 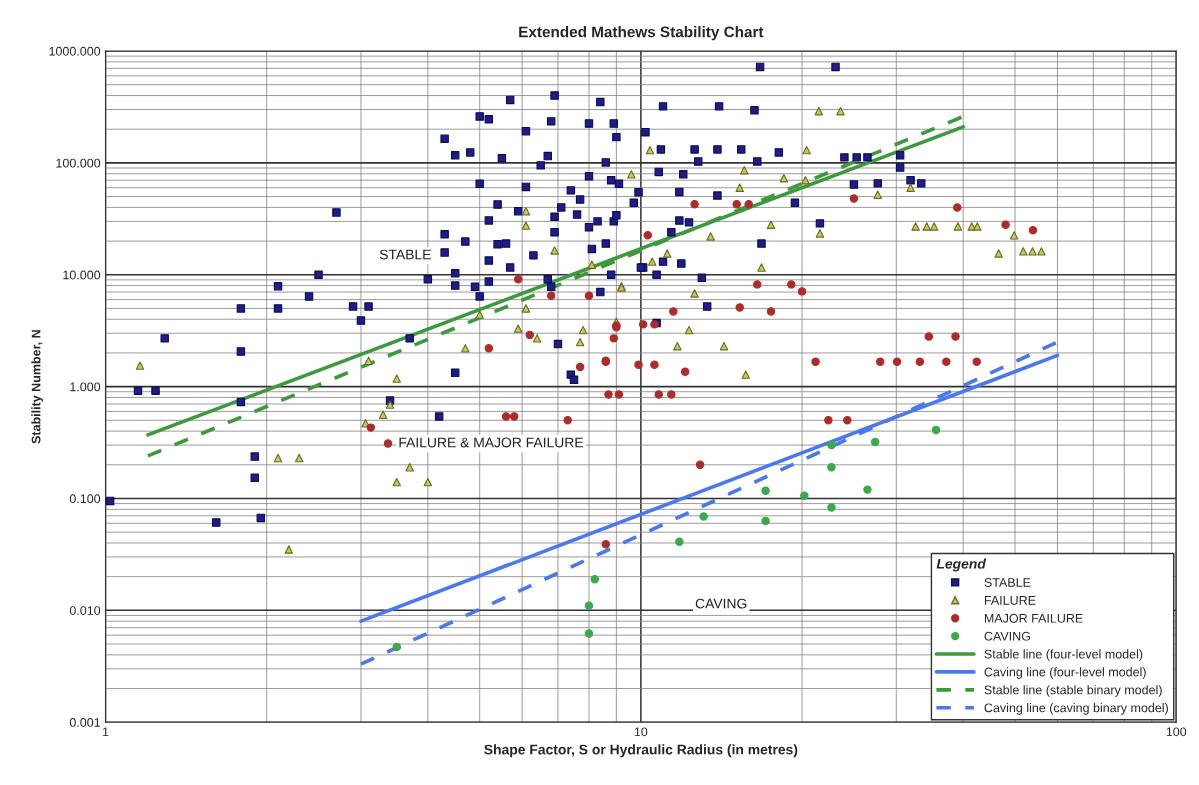 I want to click on x-tick-label: 100, so click(x=1176, y=732).